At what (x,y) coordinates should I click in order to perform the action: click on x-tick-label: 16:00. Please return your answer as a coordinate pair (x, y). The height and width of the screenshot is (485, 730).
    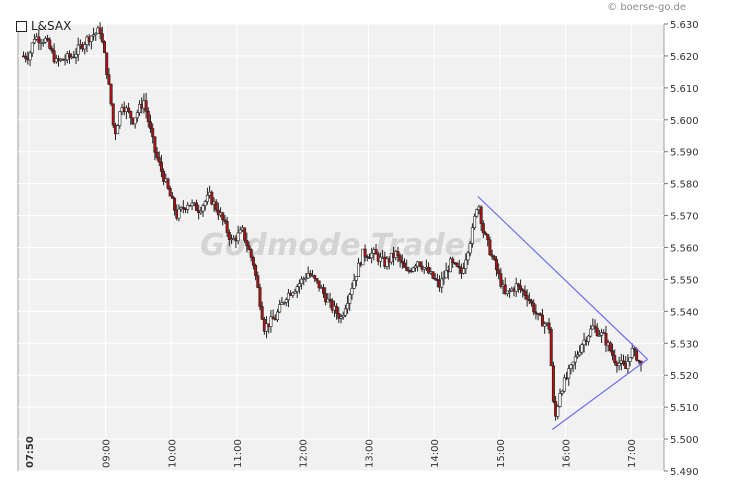
    Looking at the image, I should click on (566, 453).